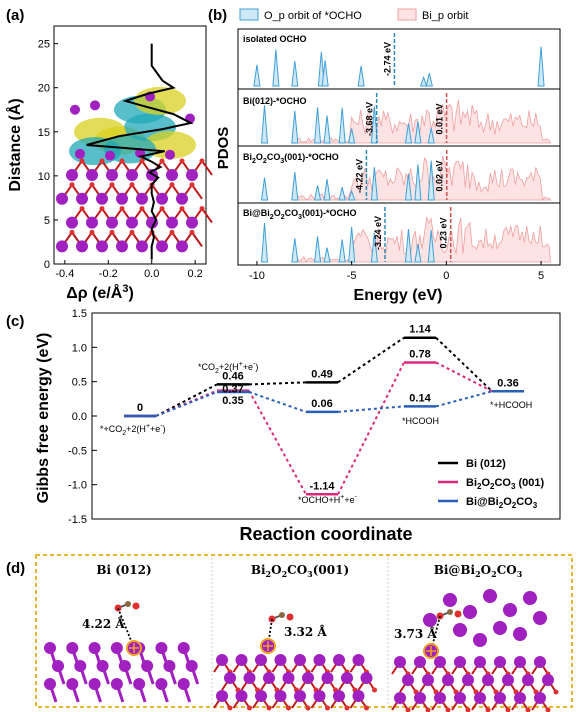  What do you see at coordinates (290, 617) in the screenshot?
I see `d-ocho-o` at bounding box center [290, 617].